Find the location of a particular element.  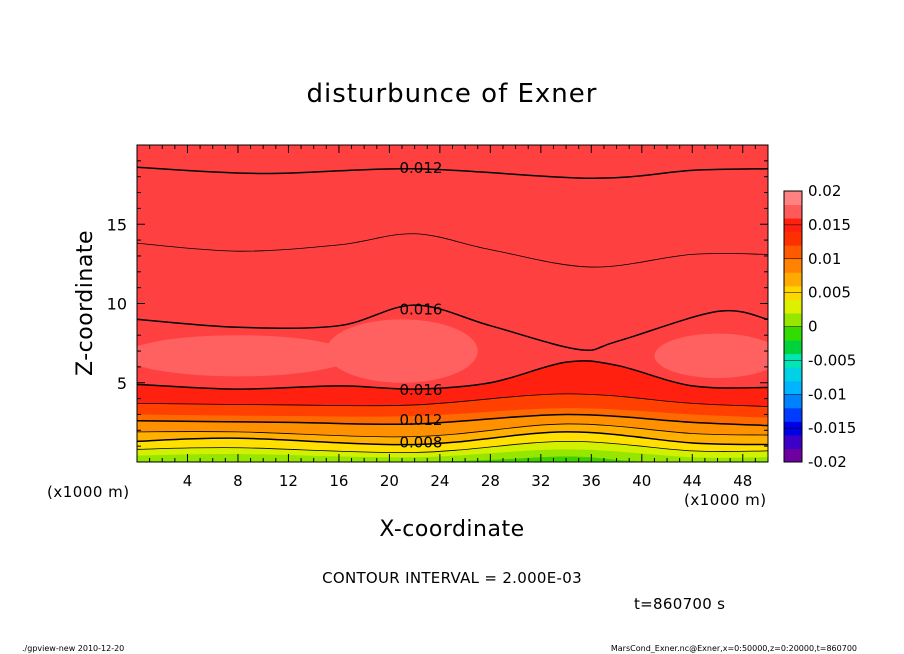

chart-title: disturbunce of Exner is located at coordinates (452, 94).